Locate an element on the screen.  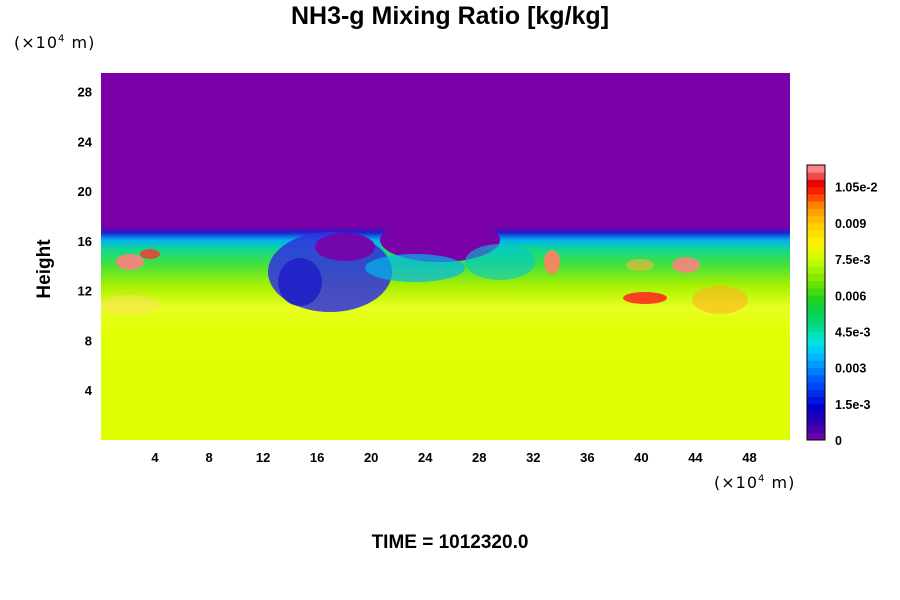
x-tick-label: 48 is located at coordinates (749, 457).